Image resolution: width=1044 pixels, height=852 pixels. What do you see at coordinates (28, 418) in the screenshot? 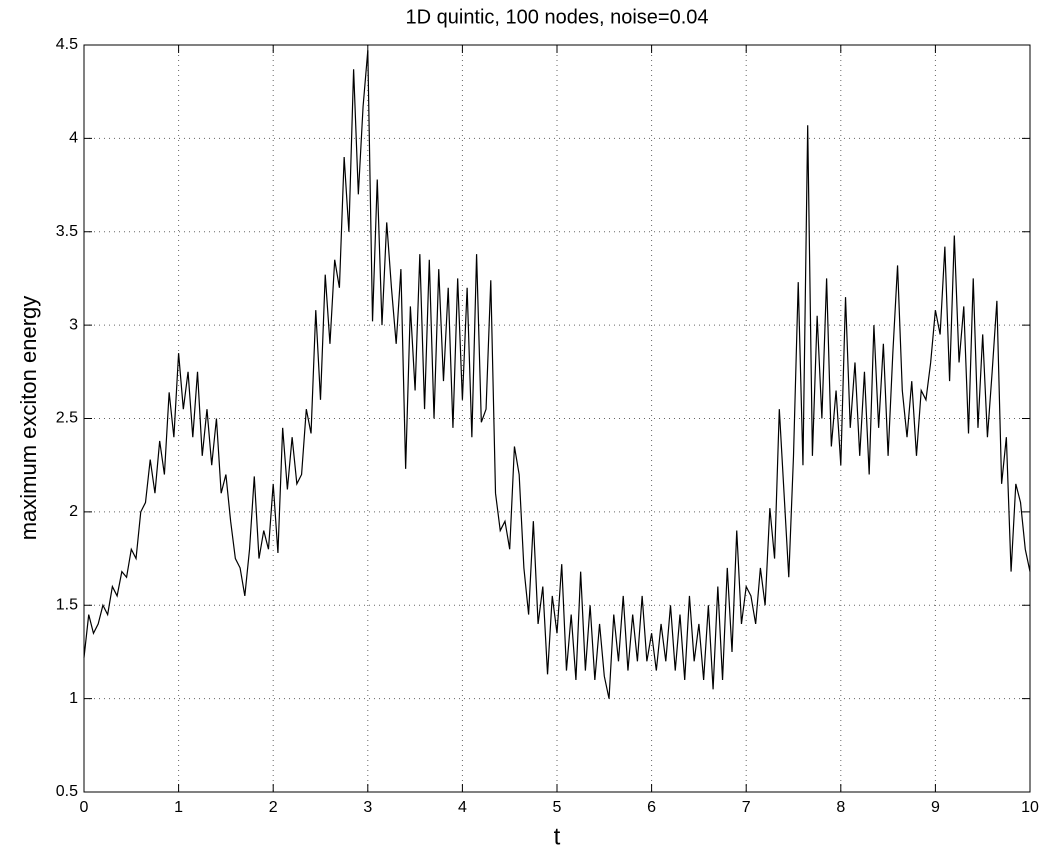
I see `y-axis-label: maximum exciton energy` at bounding box center [28, 418].